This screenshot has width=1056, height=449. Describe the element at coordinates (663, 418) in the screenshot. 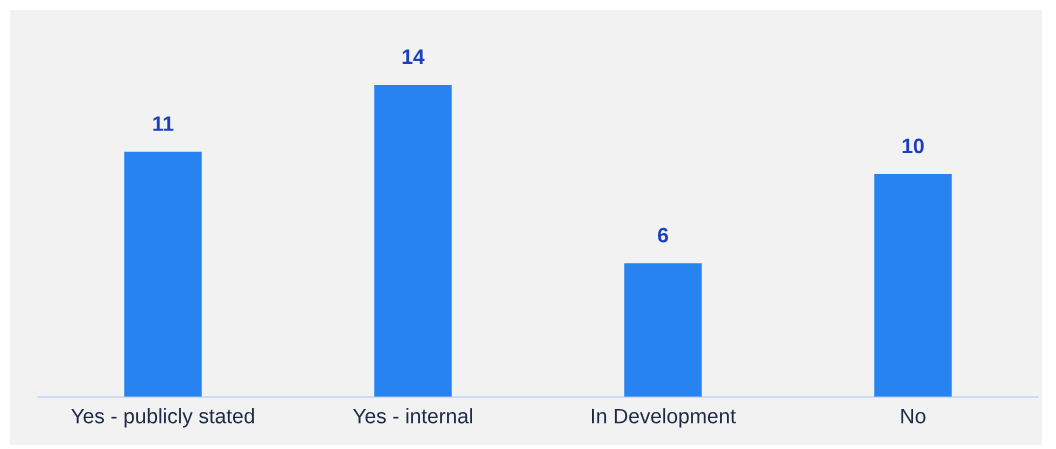

I see `x-tick-label: In Development` at that location.